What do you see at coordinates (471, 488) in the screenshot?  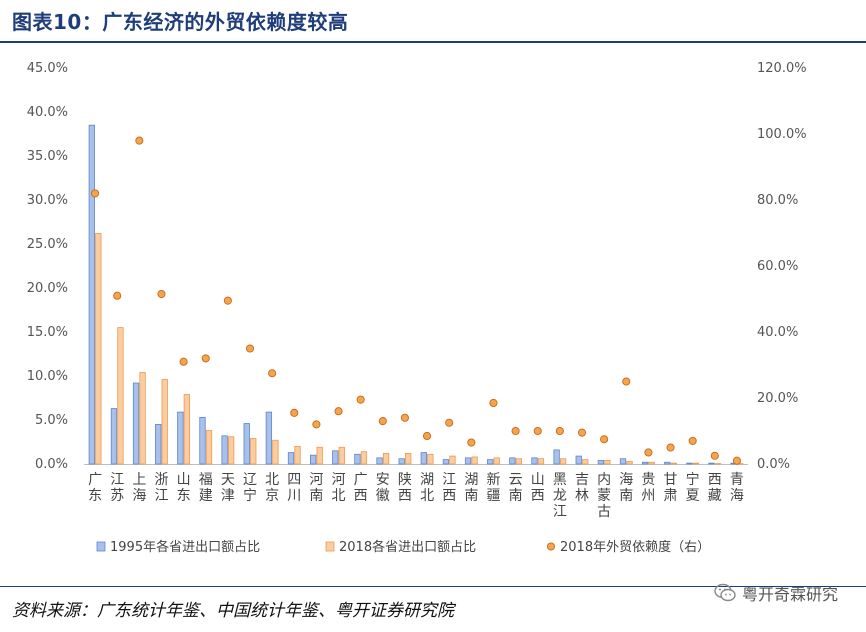 I see `category-label: 湖南` at bounding box center [471, 488].